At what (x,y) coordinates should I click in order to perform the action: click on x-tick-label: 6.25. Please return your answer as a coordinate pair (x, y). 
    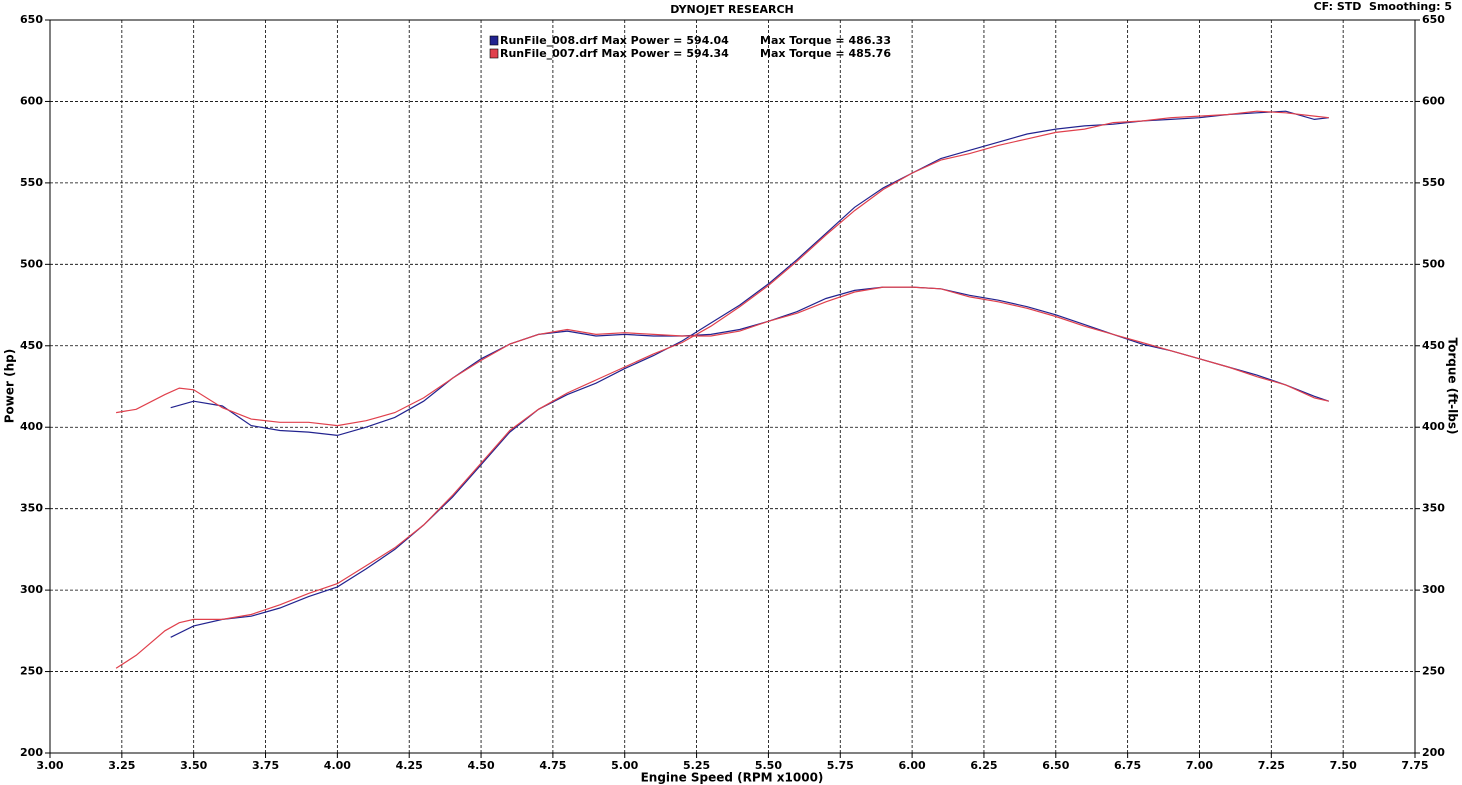
    Looking at the image, I should click on (983, 765).